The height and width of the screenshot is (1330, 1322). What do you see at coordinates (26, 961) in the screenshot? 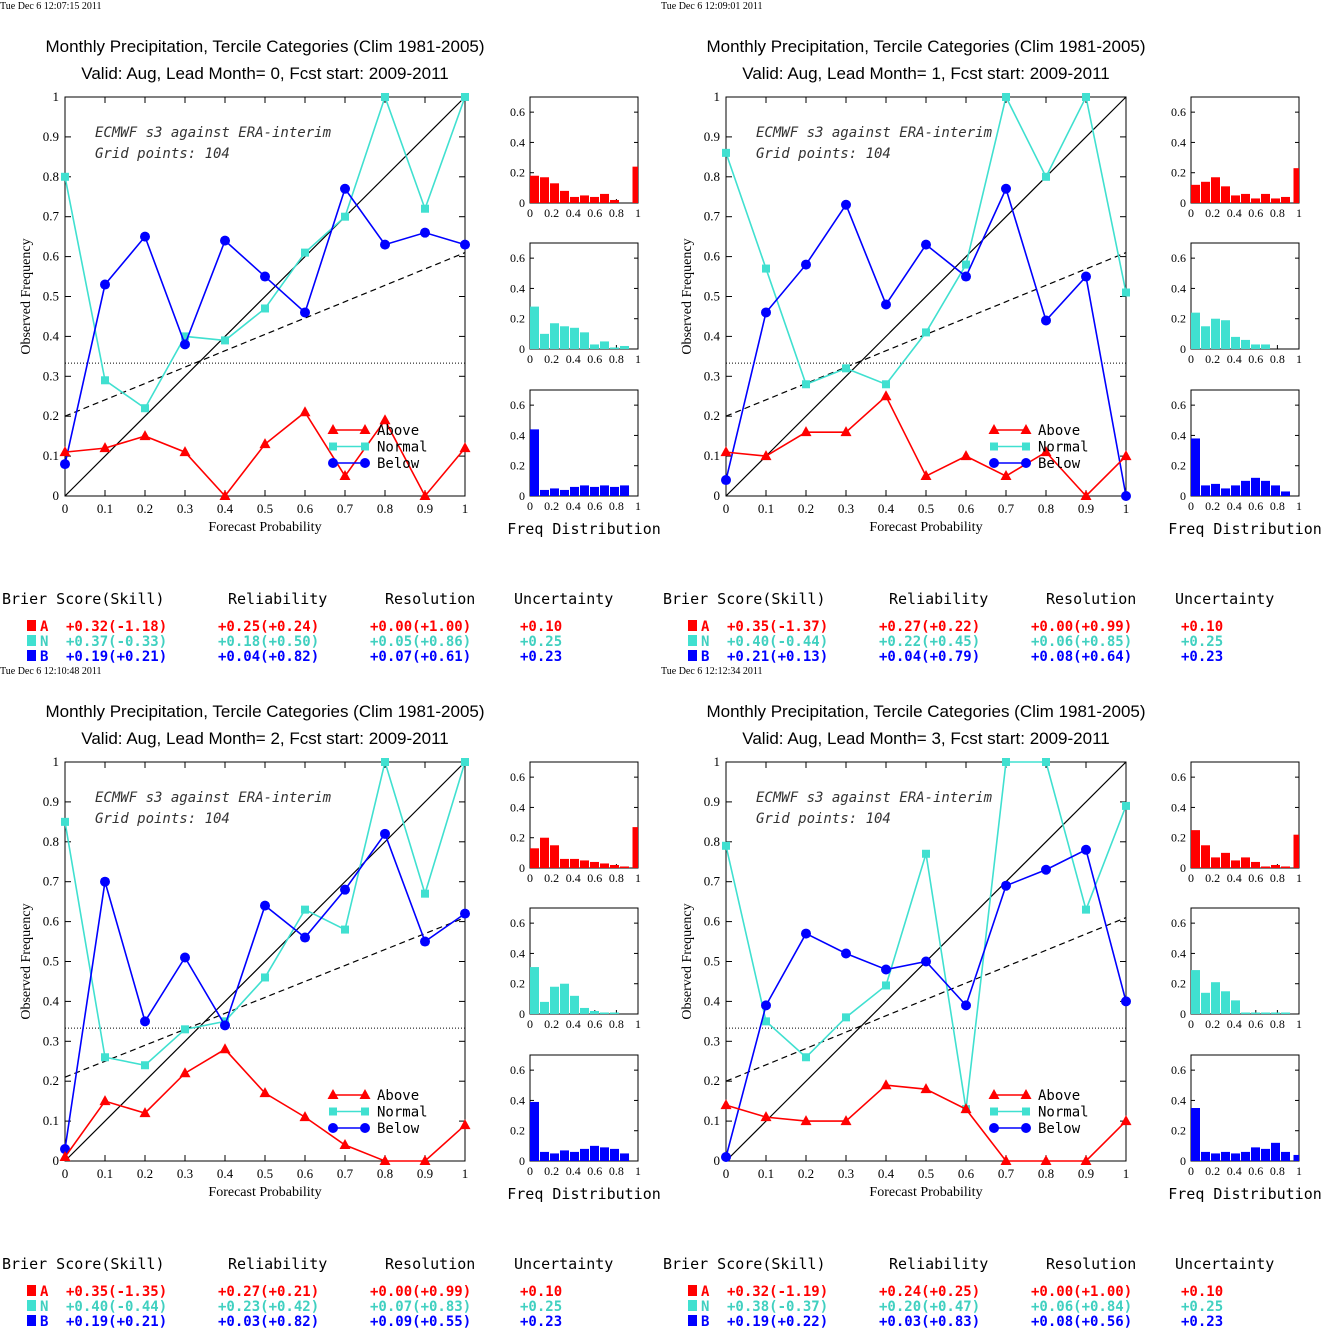
I see `y-axis-label: Observed Frequency` at bounding box center [26, 961].